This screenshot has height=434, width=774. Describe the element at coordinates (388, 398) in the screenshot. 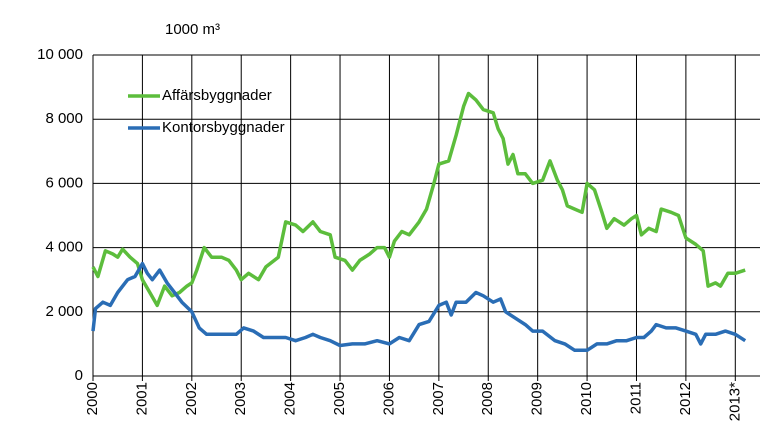

I see `x-tick-label: 2006` at that location.